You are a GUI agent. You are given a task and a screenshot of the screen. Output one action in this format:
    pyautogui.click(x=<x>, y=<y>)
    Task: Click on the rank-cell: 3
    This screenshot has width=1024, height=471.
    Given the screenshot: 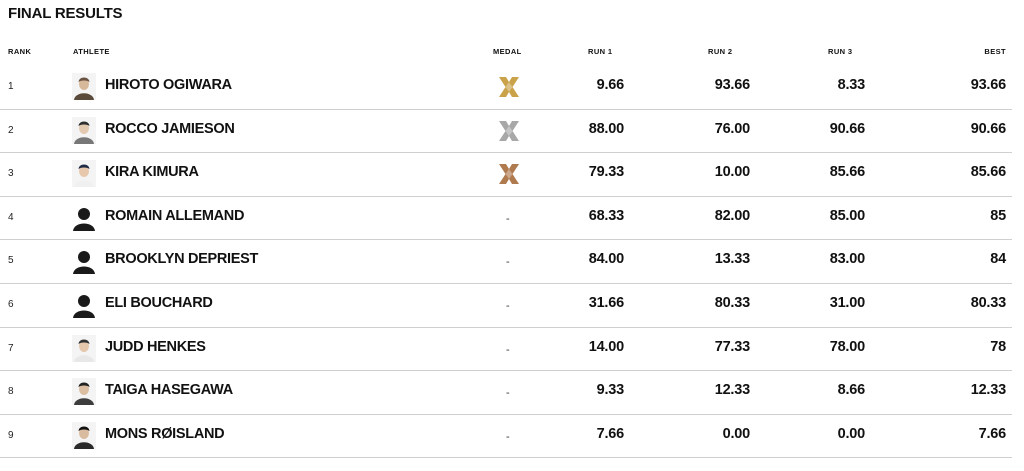 What is the action you would take?
    pyautogui.click(x=11, y=174)
    